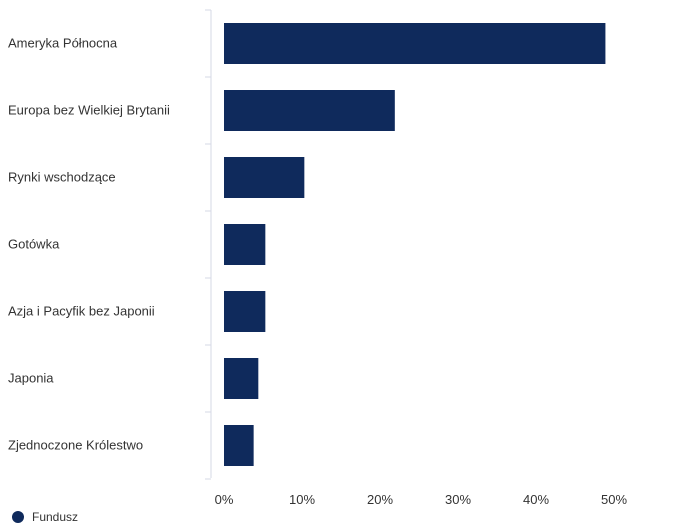 The width and height of the screenshot is (688, 531). What do you see at coordinates (536, 499) in the screenshot?
I see `x-tick-label: 40%` at bounding box center [536, 499].